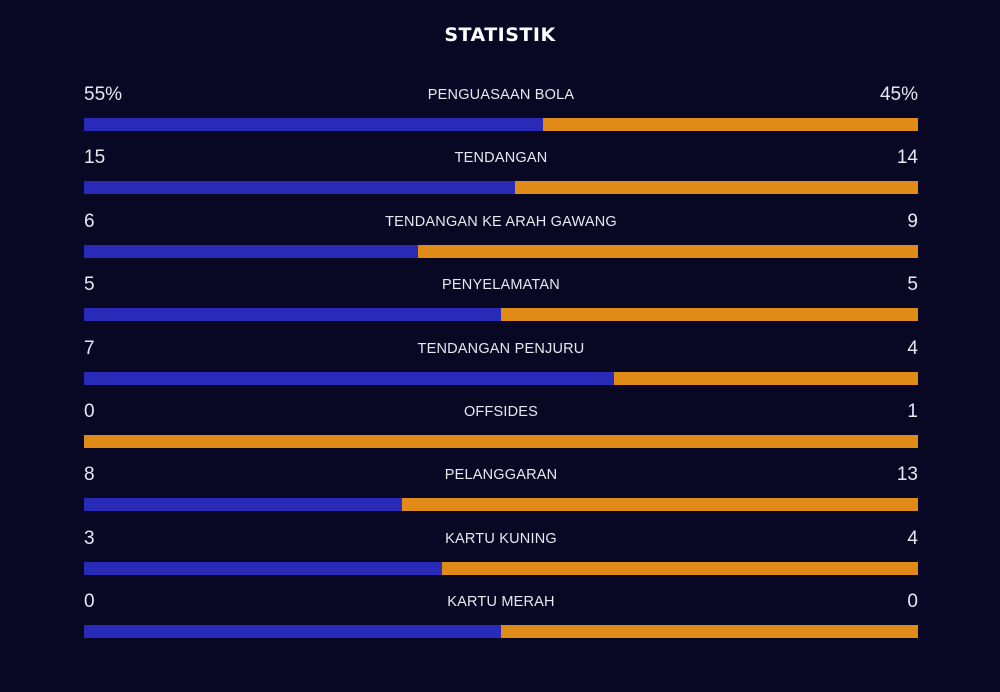 The image size is (1000, 692). I want to click on stat-row-yellow-cards: 3 KARTU KUNING 4, so click(501, 555).